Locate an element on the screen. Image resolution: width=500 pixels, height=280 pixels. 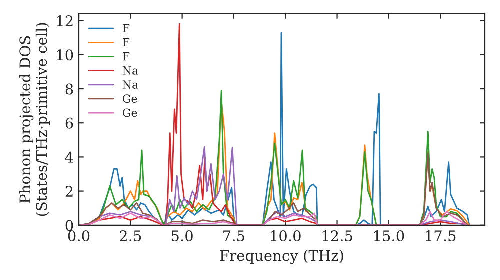
y-tick-label: 2 is located at coordinates (69, 191).